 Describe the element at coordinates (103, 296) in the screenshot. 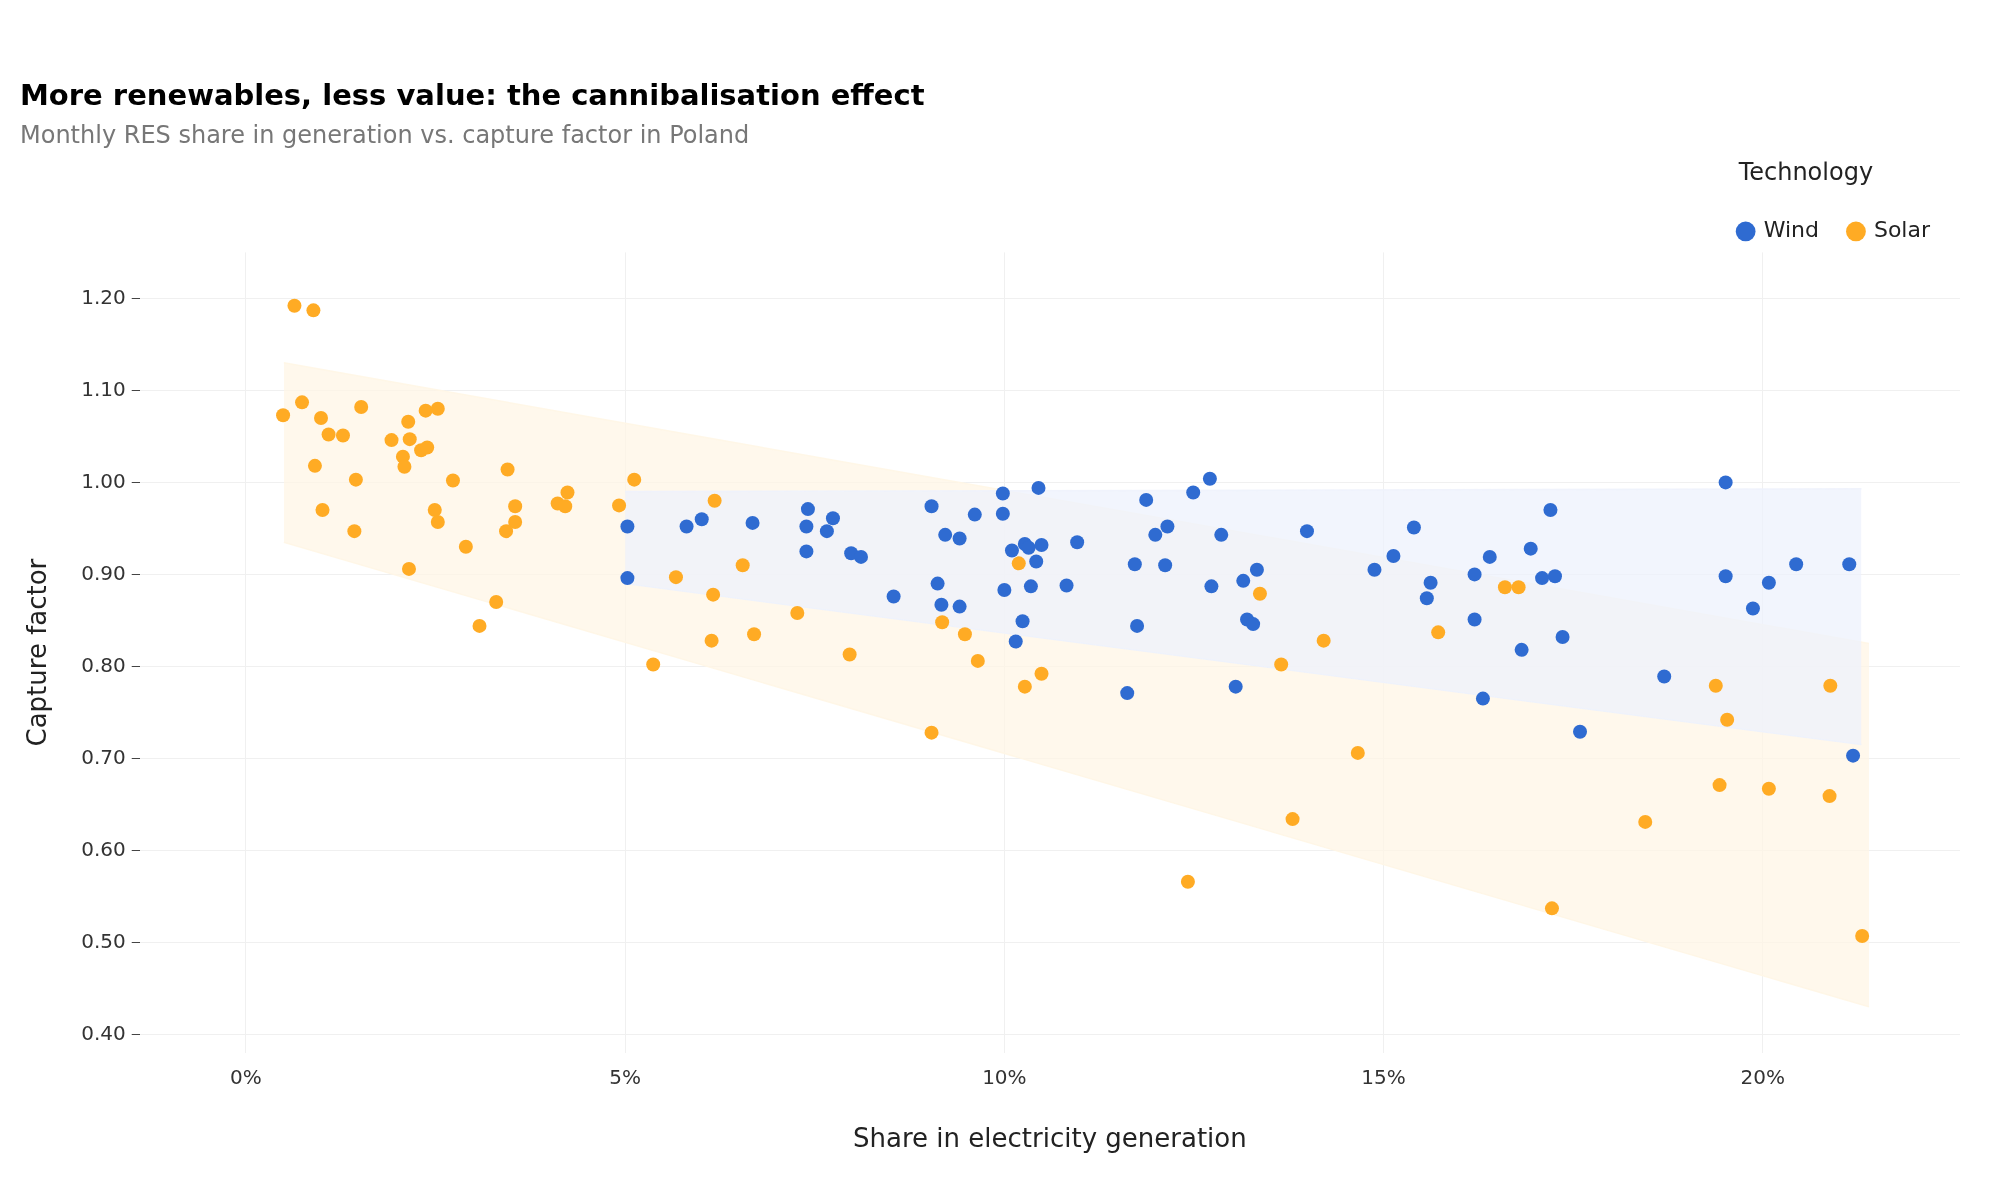

I see `y-tick-label: 1.20` at that location.